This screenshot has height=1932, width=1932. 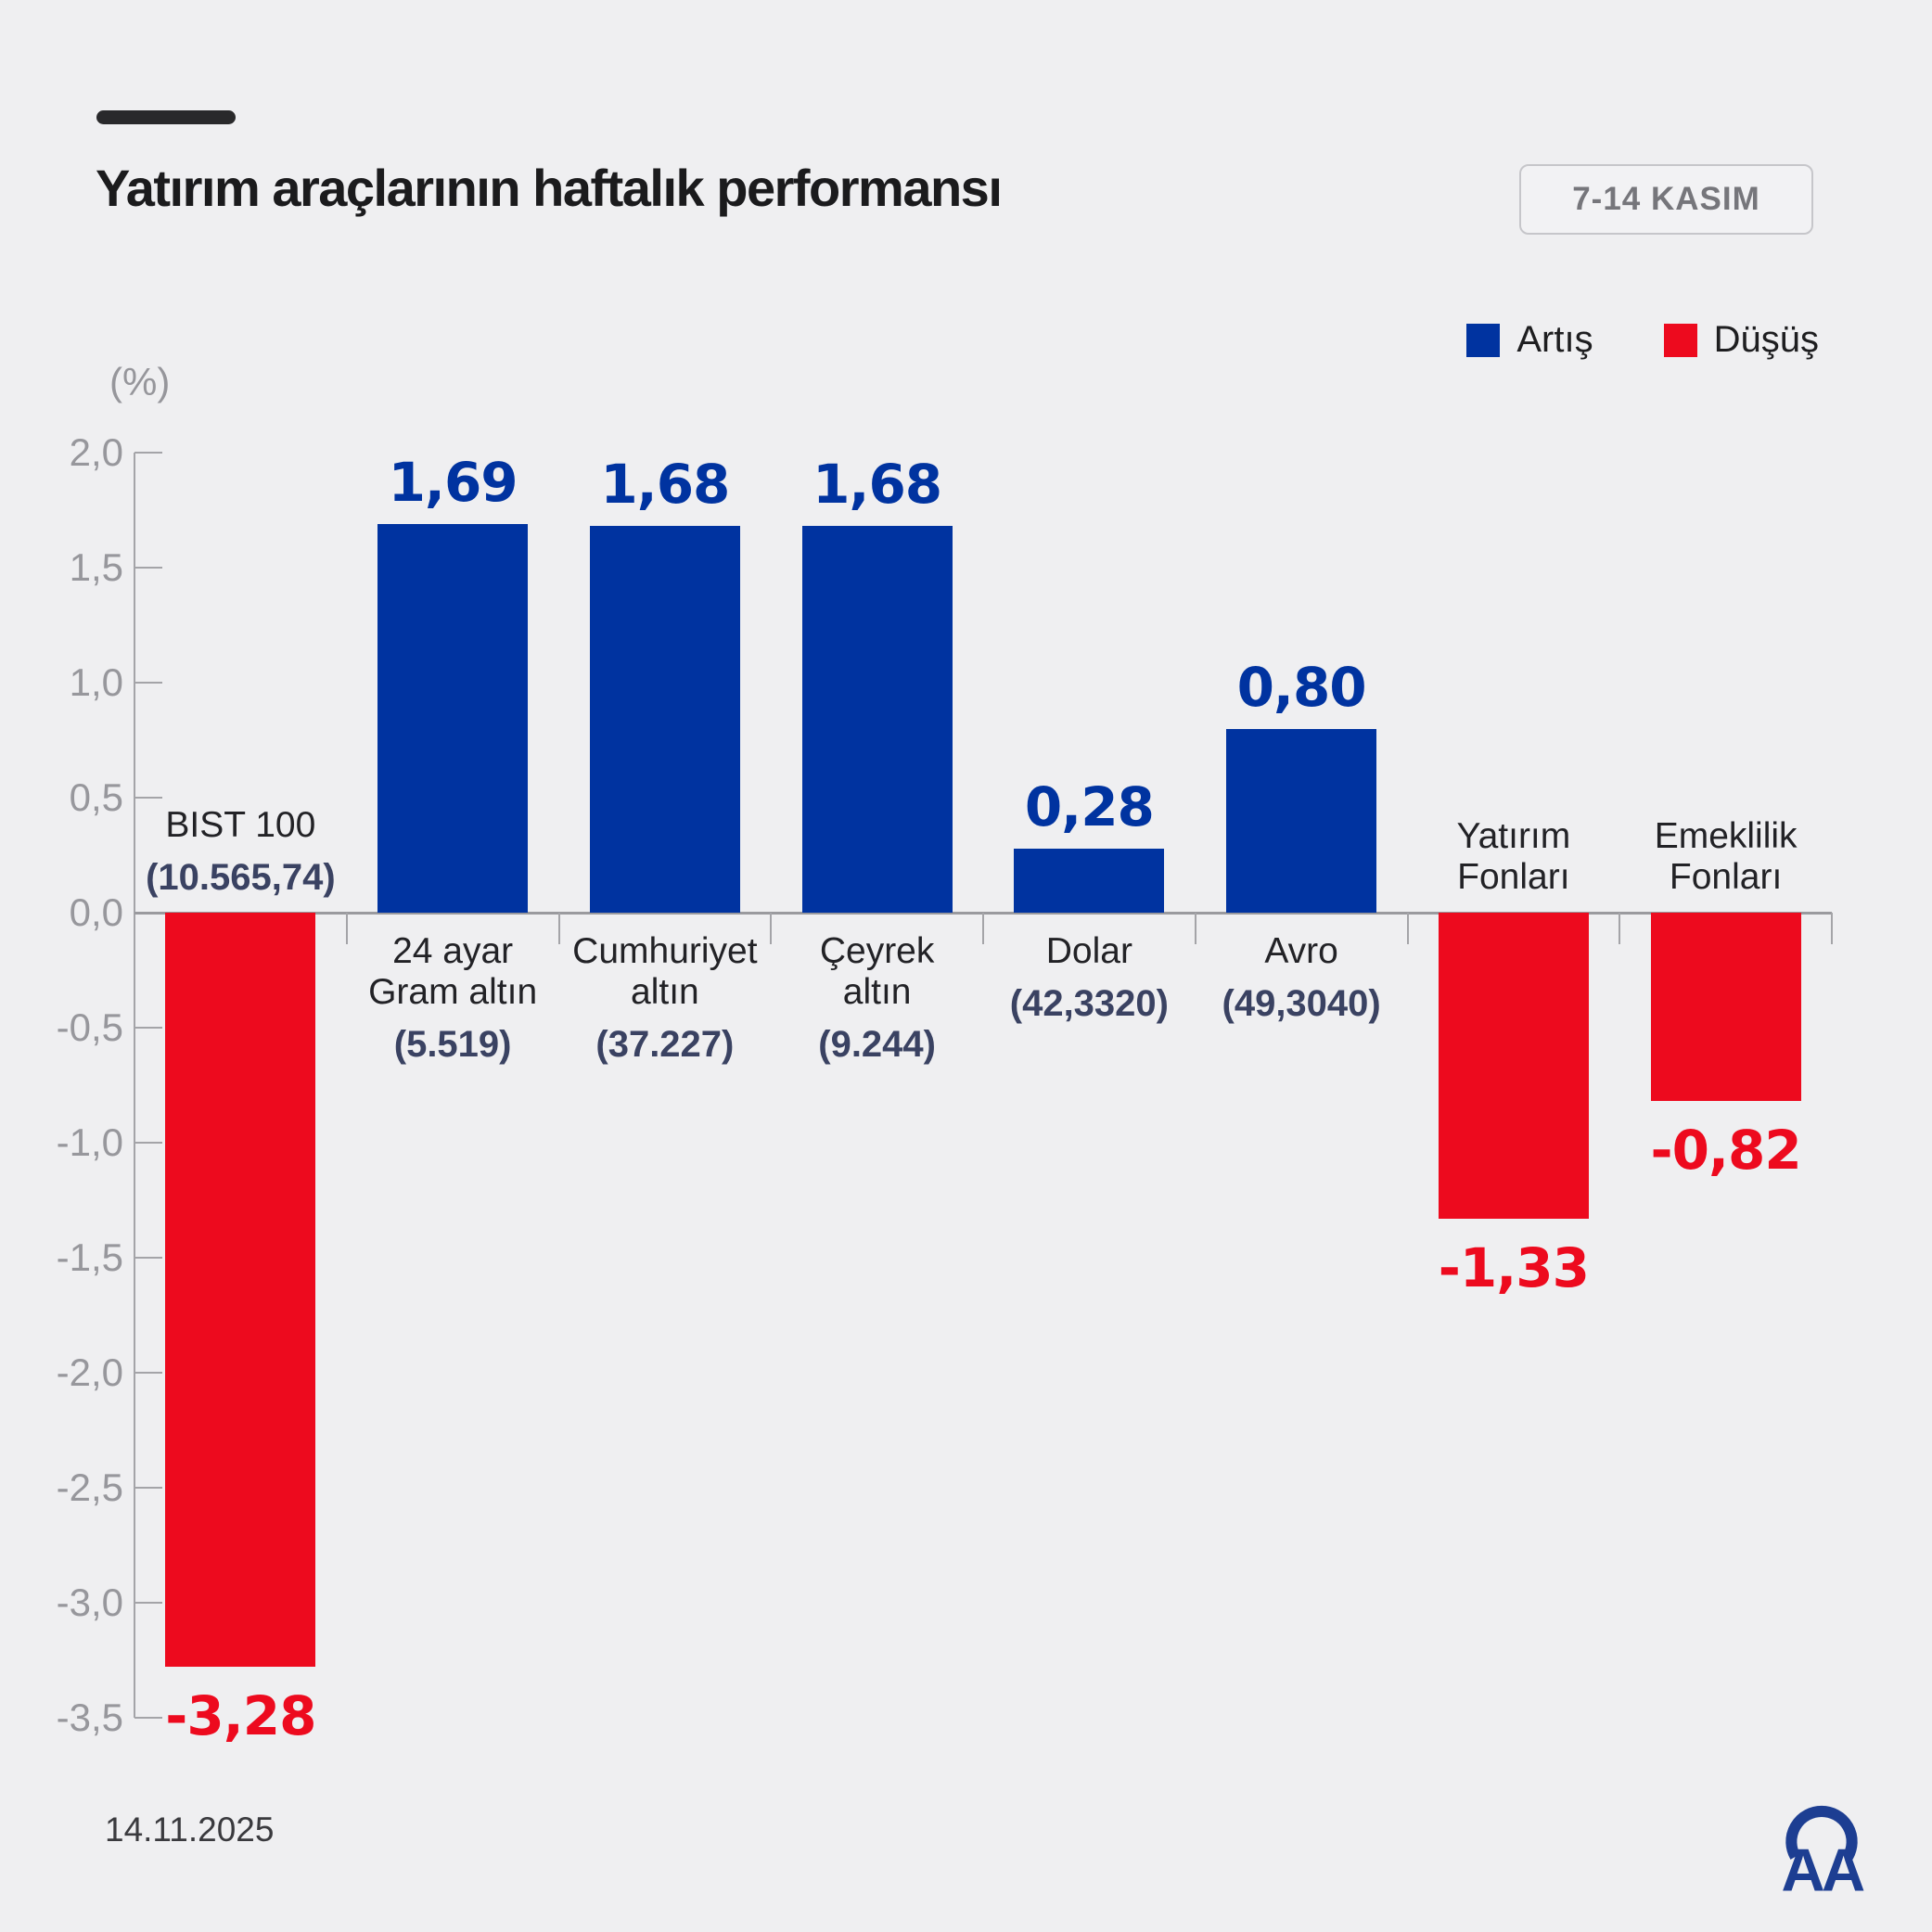 What do you see at coordinates (665, 1044) in the screenshot?
I see `category-sub-value: (37.227)` at bounding box center [665, 1044].